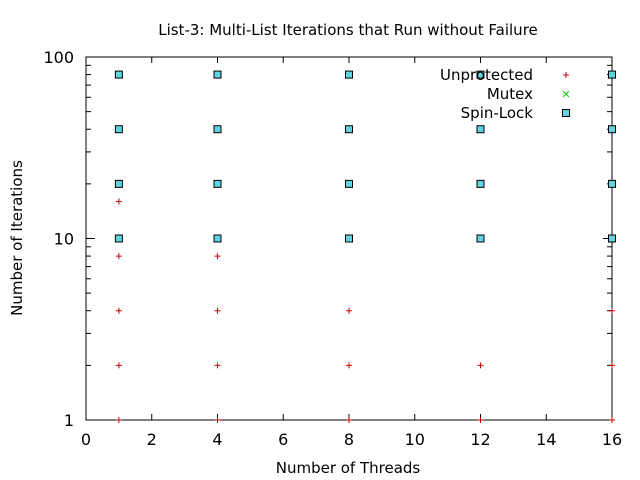 The image size is (640, 480). I want to click on legend-label: Spin-Lock, so click(497, 113).